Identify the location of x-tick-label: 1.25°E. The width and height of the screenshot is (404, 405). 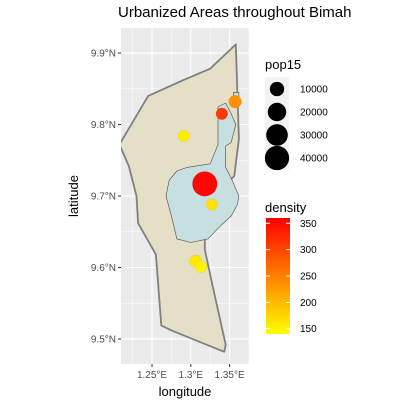
(152, 375).